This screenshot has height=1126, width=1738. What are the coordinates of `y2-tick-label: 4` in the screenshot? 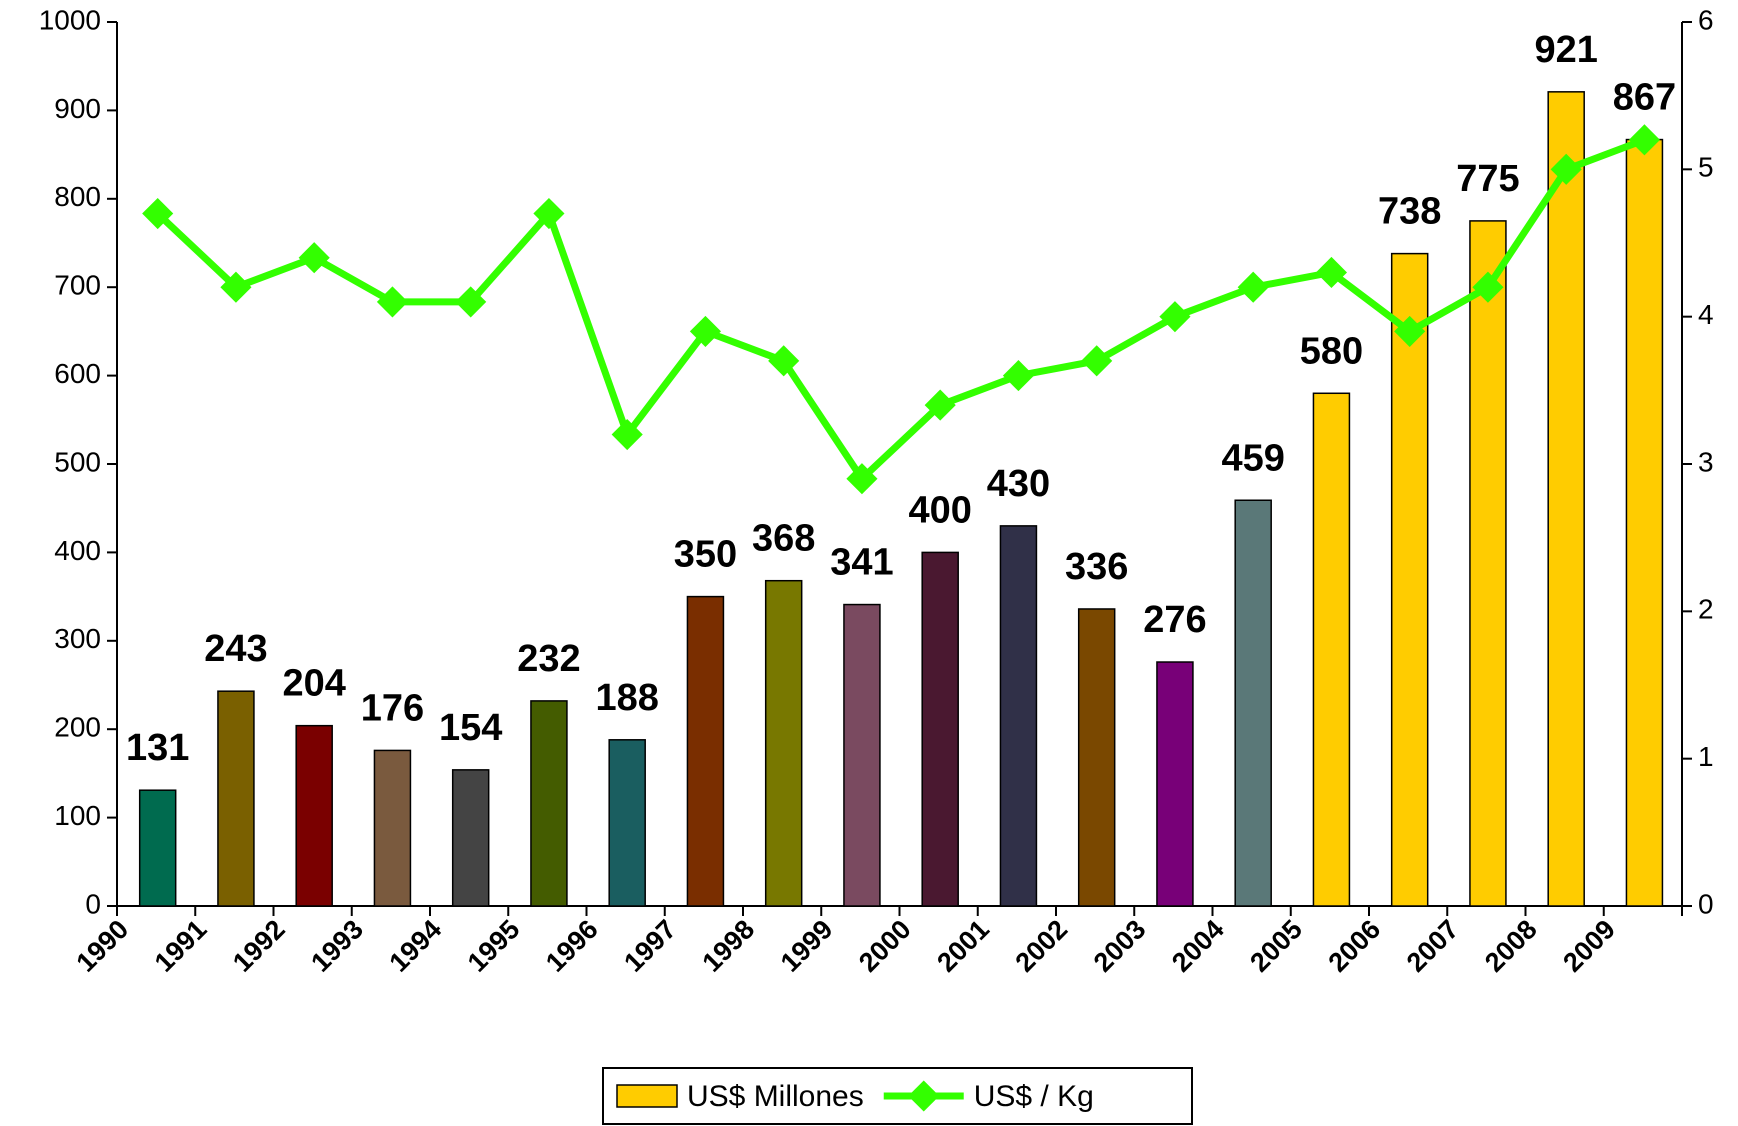 It's located at (1706, 314).